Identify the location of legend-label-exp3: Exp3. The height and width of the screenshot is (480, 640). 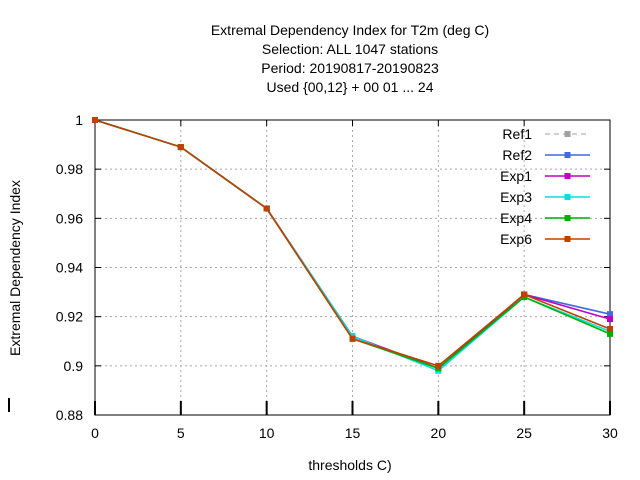
(516, 197).